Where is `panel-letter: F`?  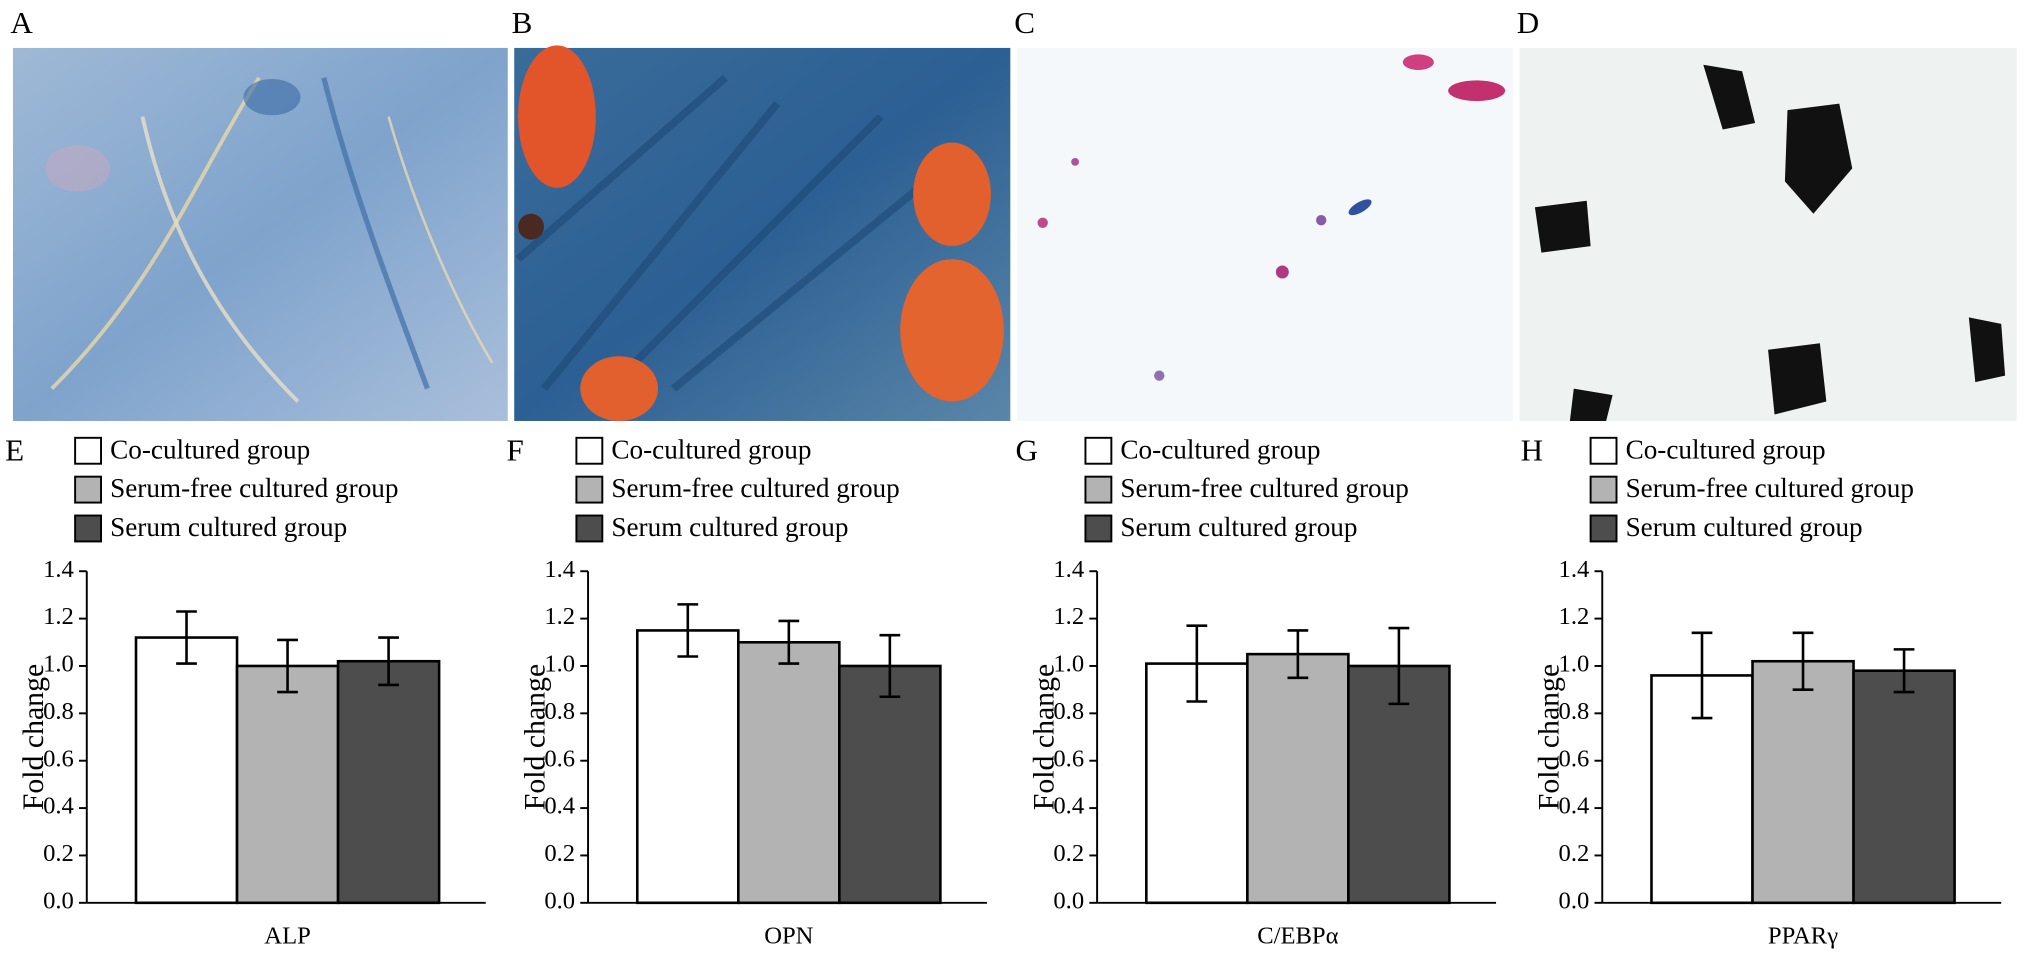 panel-letter: F is located at coordinates (514, 449).